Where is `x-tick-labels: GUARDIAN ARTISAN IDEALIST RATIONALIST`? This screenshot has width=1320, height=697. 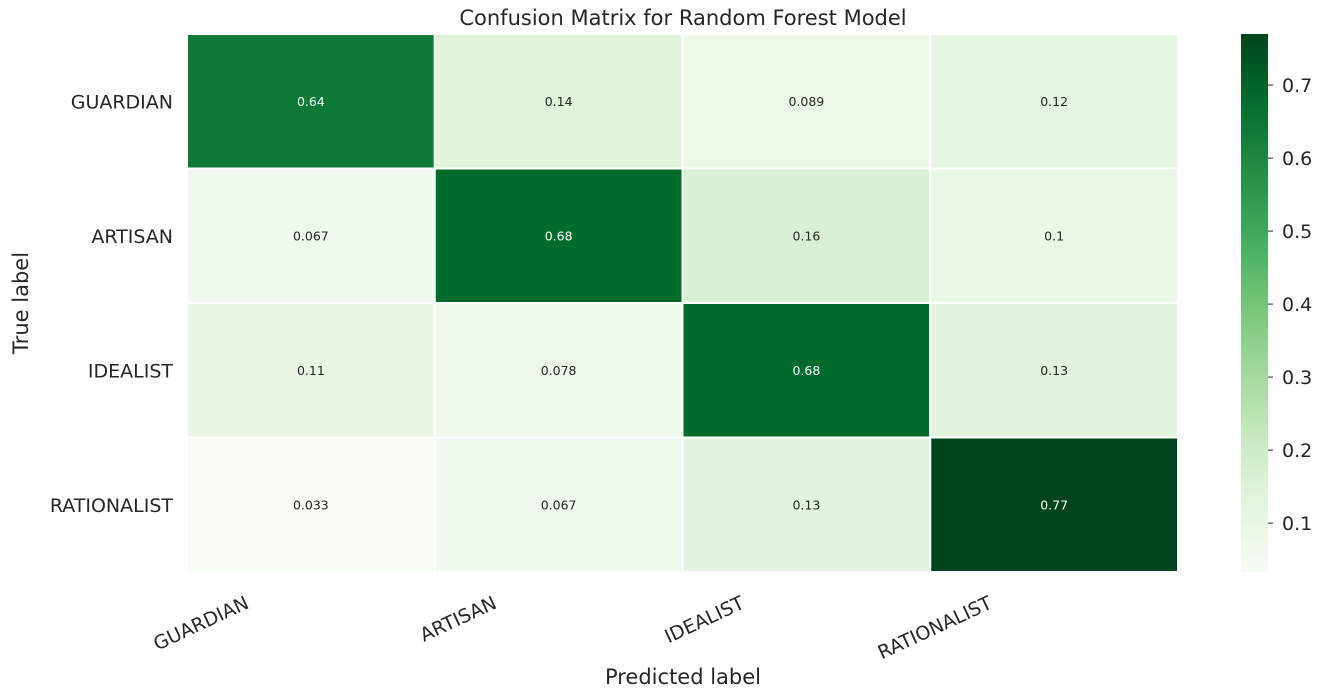
x-tick-labels: GUARDIAN ARTISAN IDEALIST RATIONALIST is located at coordinates (573, 628).